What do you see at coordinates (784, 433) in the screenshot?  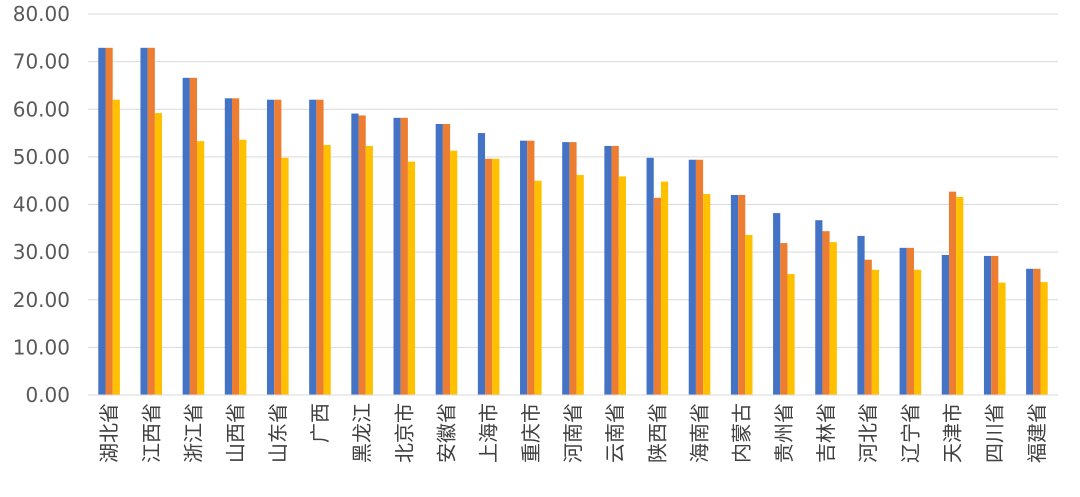 I see `x-tick-label: 贵州省` at bounding box center [784, 433].